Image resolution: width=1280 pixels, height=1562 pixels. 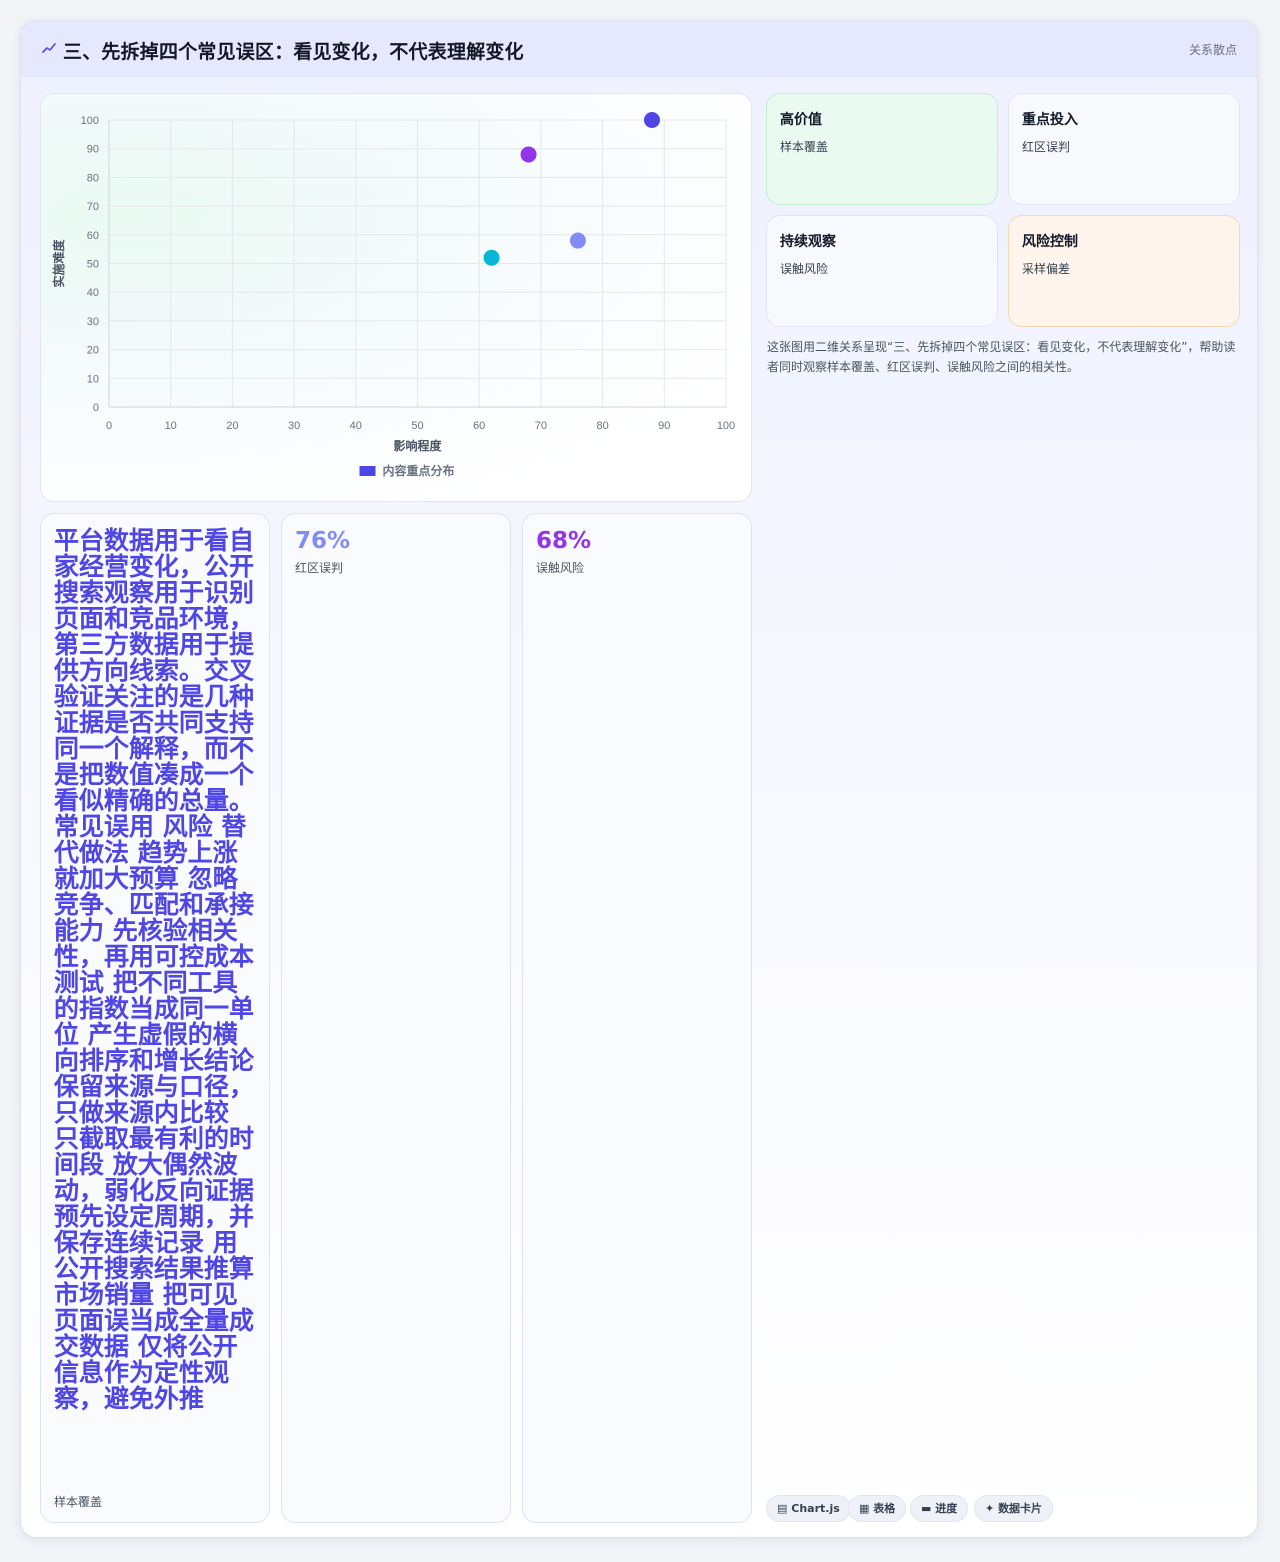 I want to click on chip-label: 表格, so click(x=884, y=1508).